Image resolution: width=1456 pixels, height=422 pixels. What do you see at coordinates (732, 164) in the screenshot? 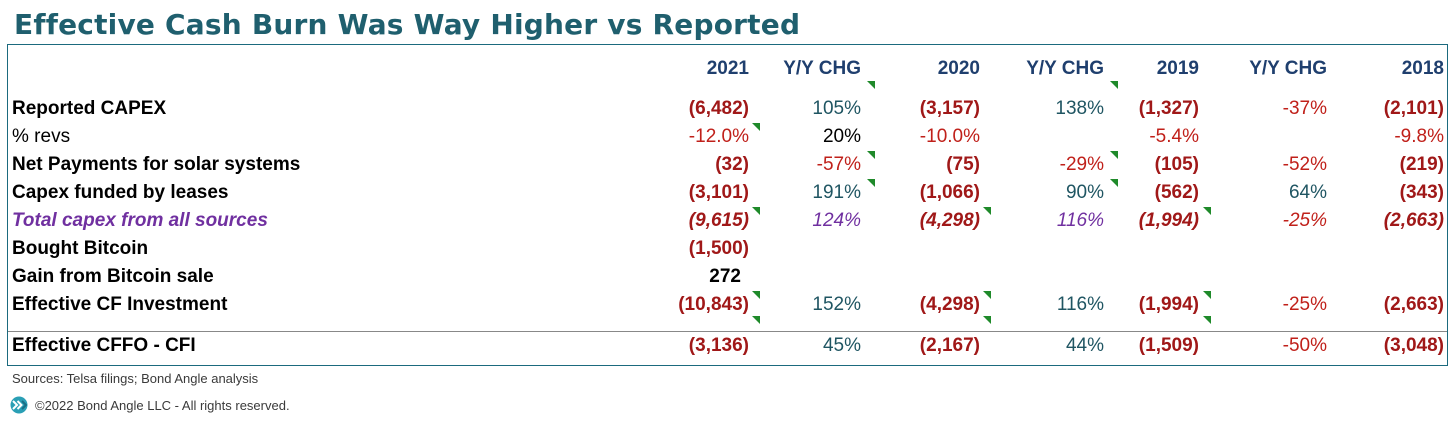
I see `table-cell: (32)` at bounding box center [732, 164].